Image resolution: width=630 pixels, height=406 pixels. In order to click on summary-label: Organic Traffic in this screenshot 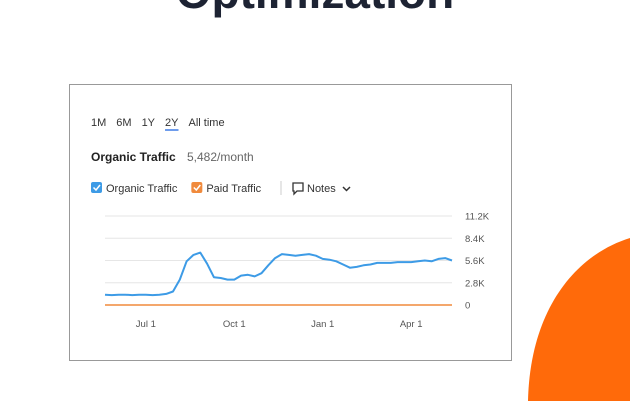, I will do `click(133, 157)`.